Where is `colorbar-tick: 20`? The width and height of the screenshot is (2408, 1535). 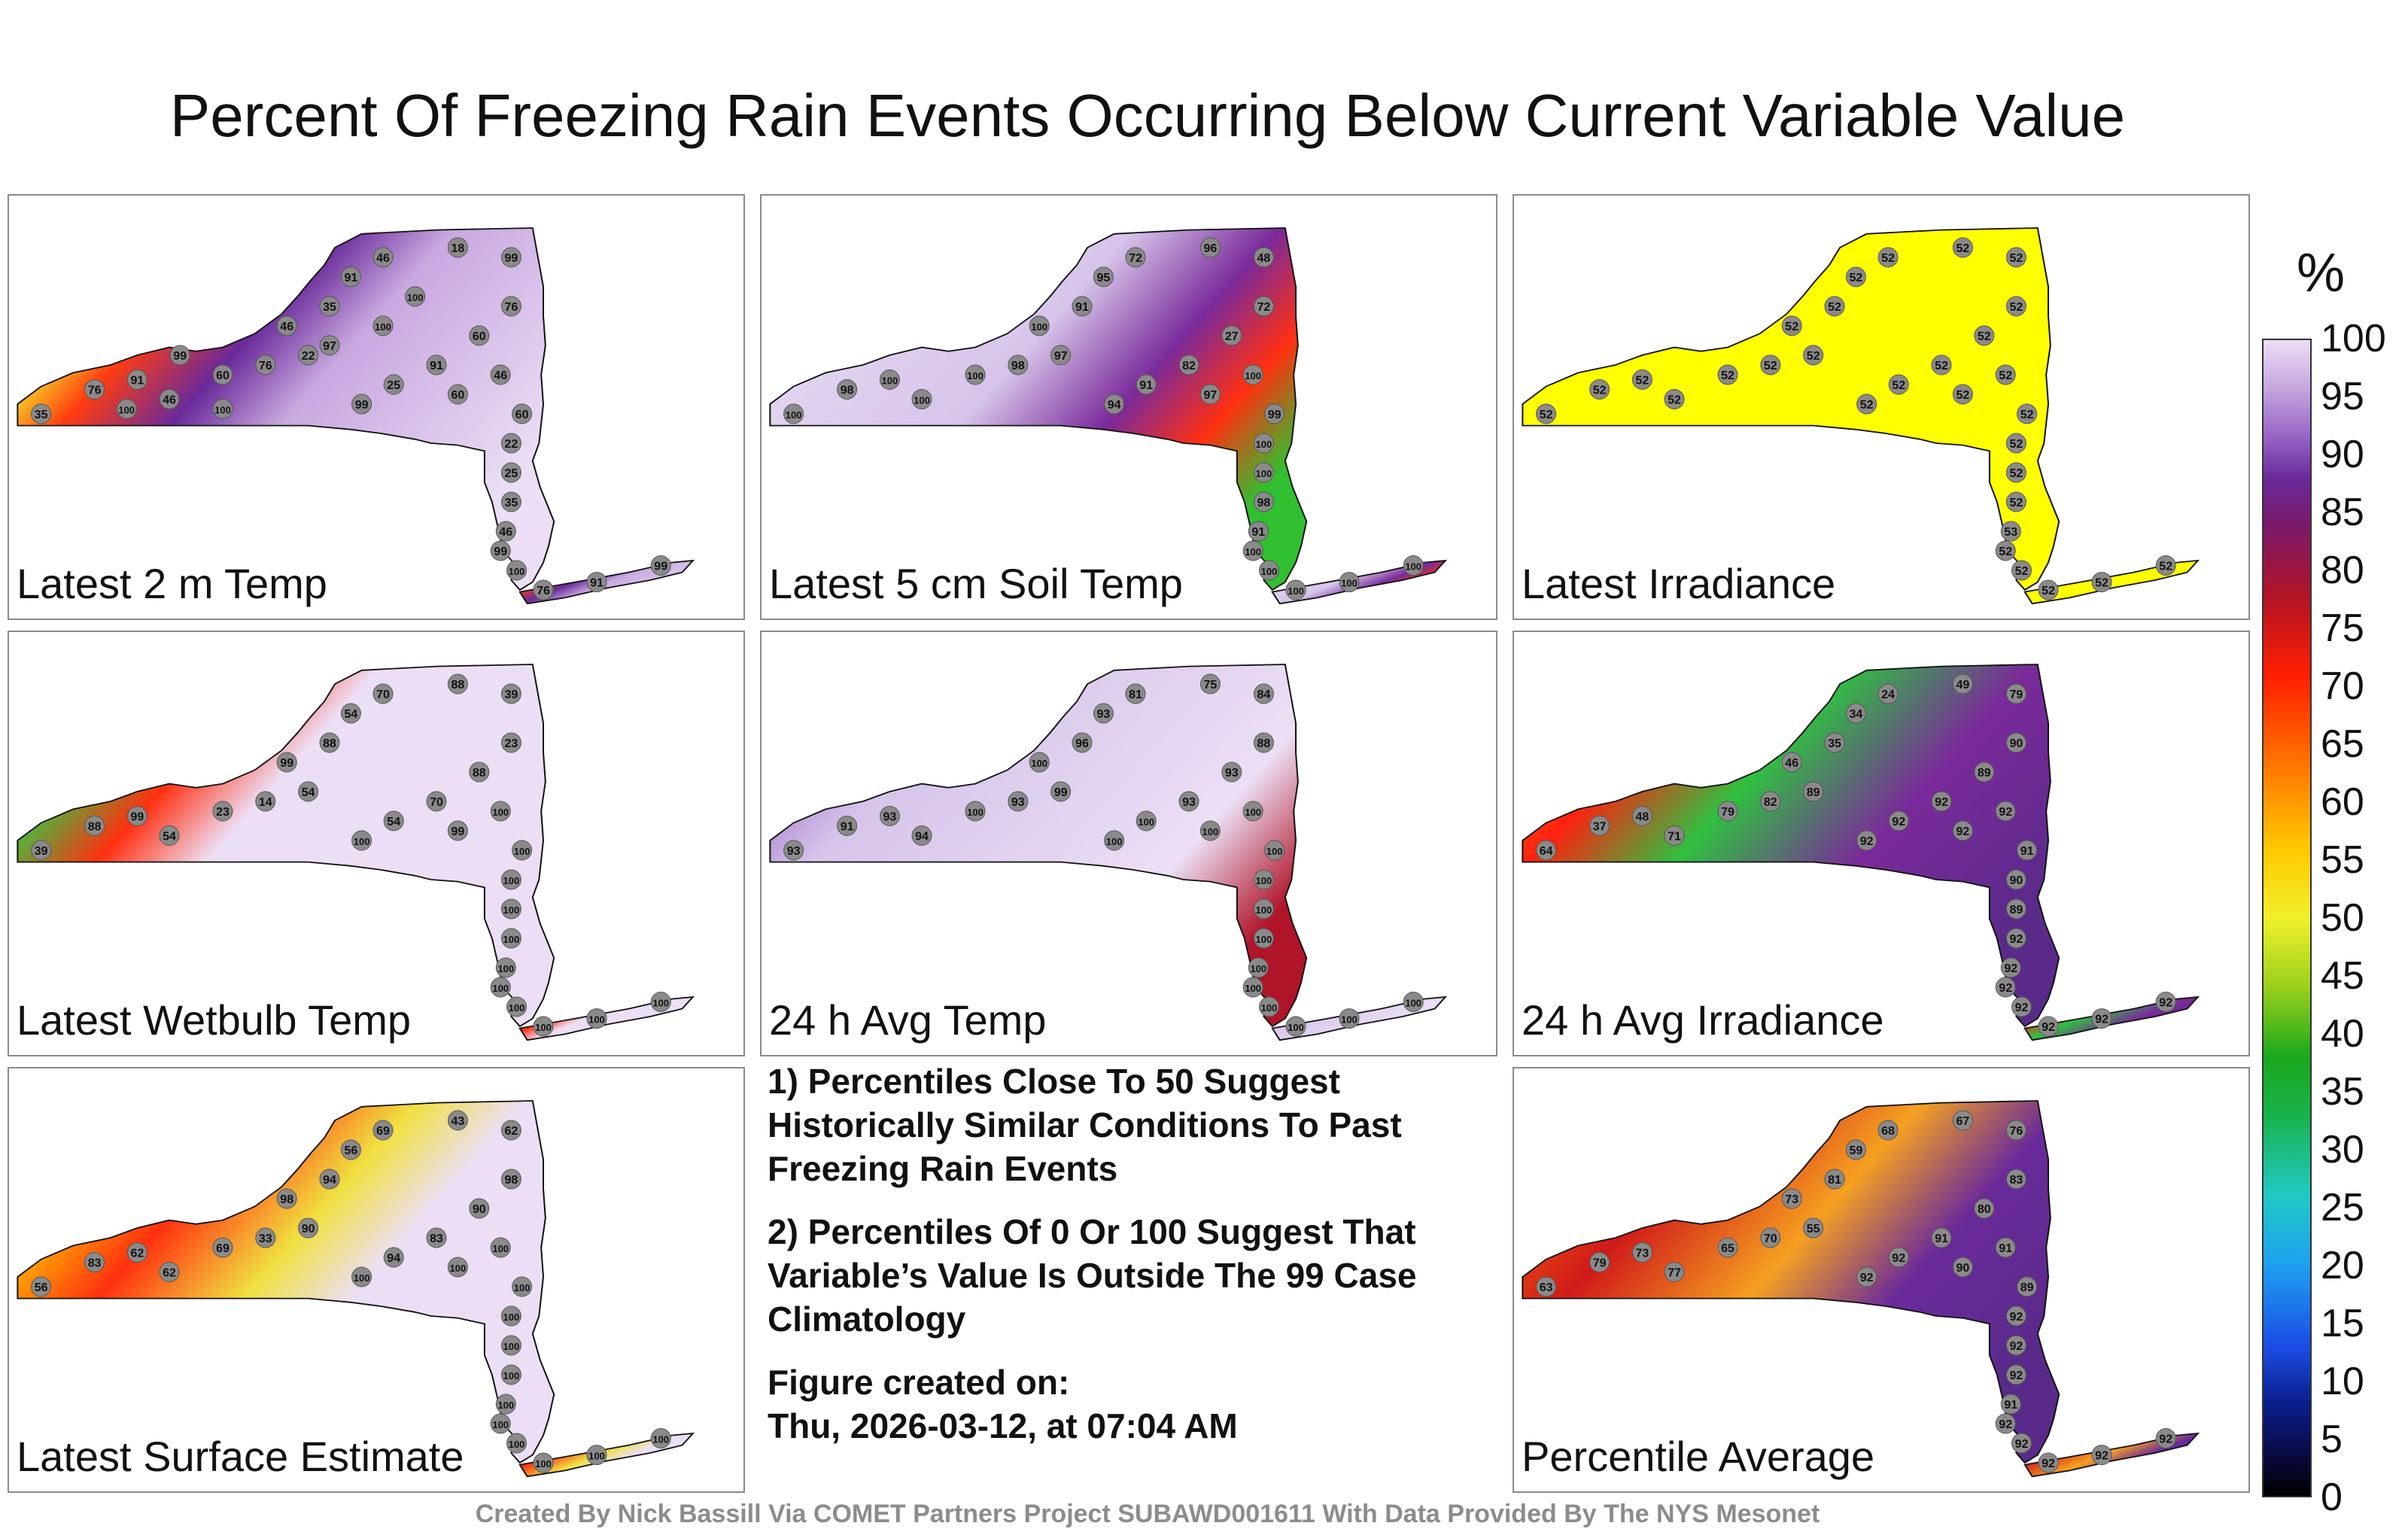 colorbar-tick: 20 is located at coordinates (2342, 1265).